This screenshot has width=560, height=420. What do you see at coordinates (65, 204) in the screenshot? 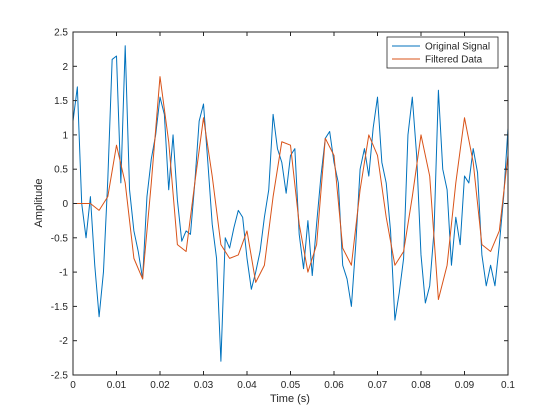
I see `y-tick-label: 0` at bounding box center [65, 204].